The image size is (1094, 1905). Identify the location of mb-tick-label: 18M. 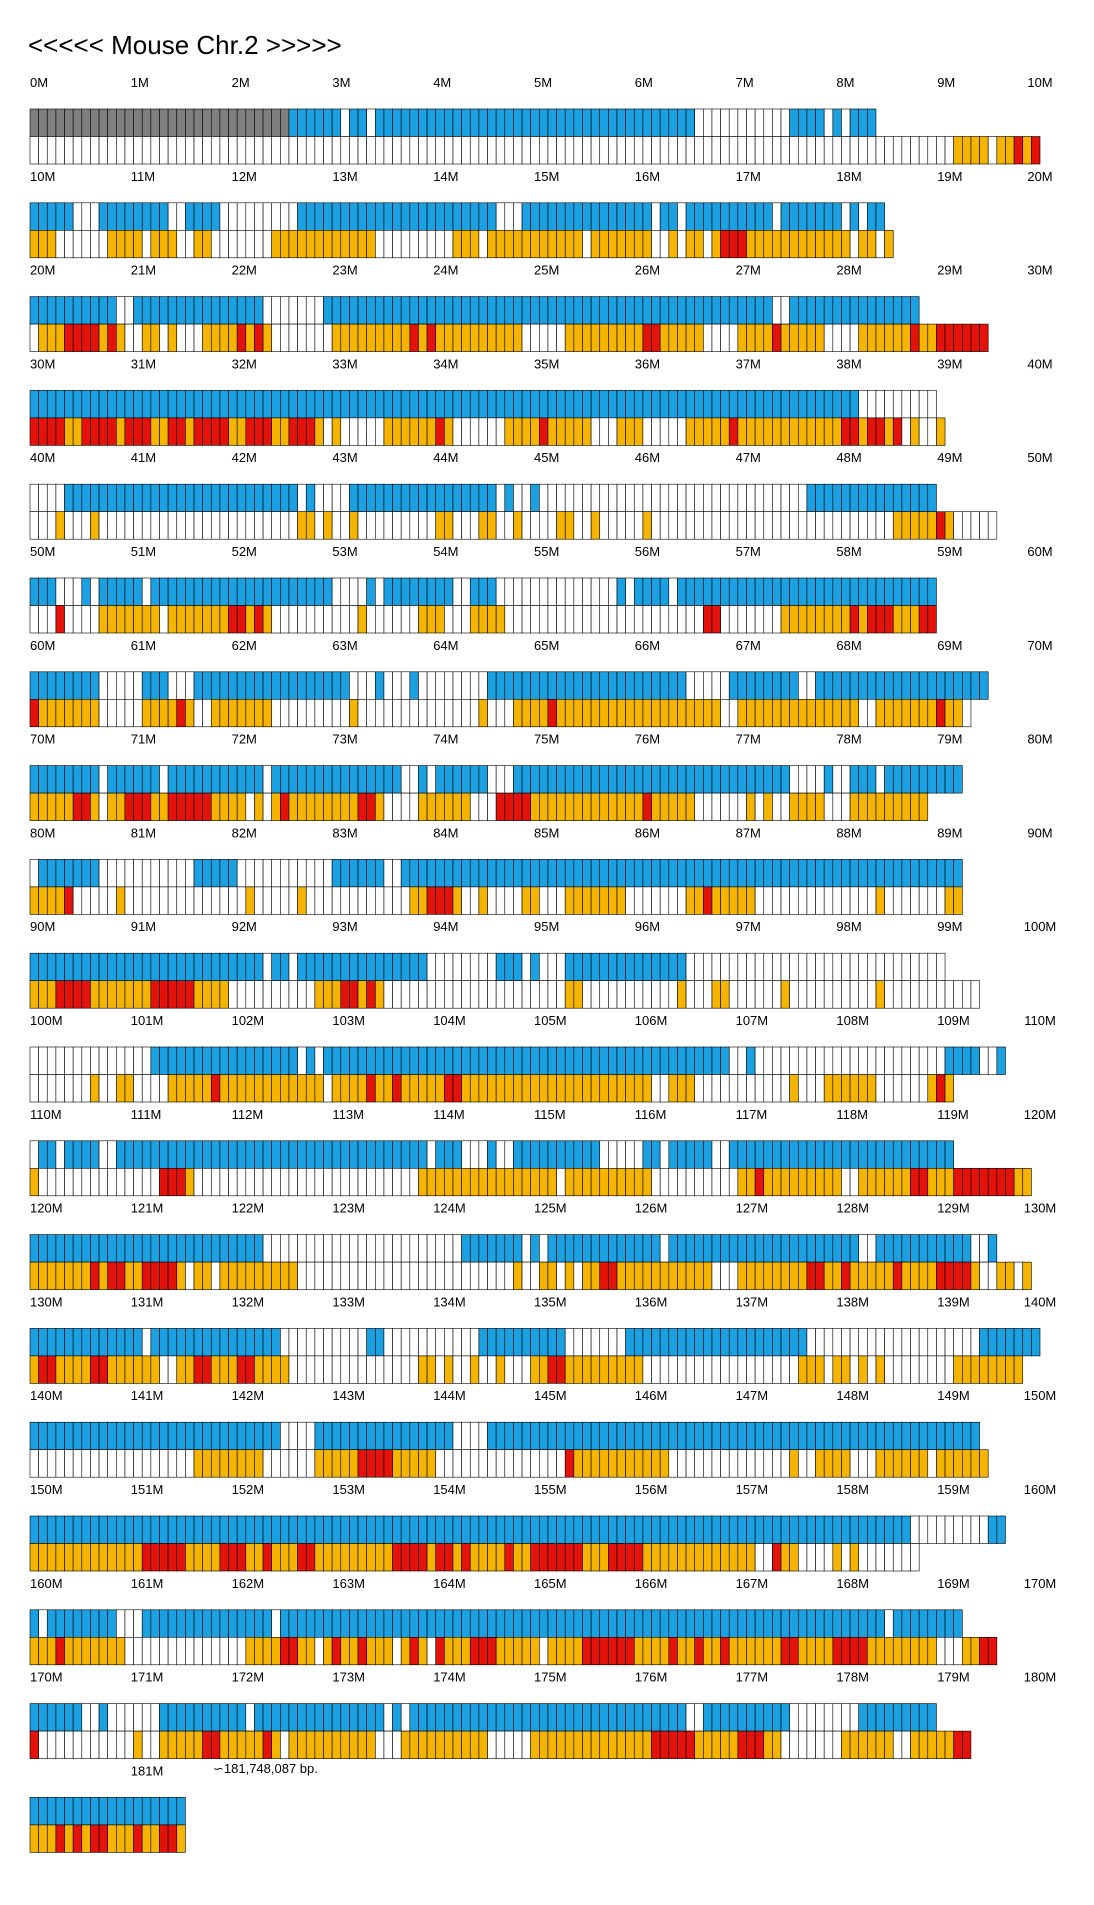
(848, 176).